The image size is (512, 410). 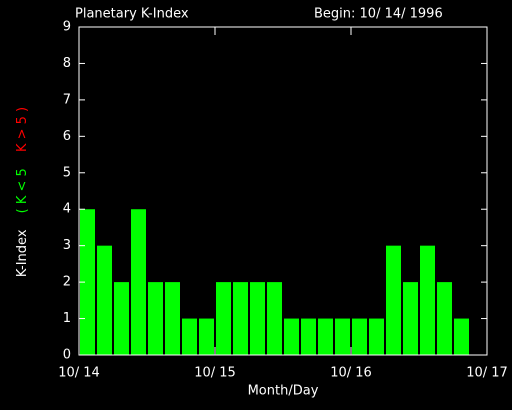 What do you see at coordinates (67, 99) in the screenshot?
I see `y-tick-label: 7` at bounding box center [67, 99].